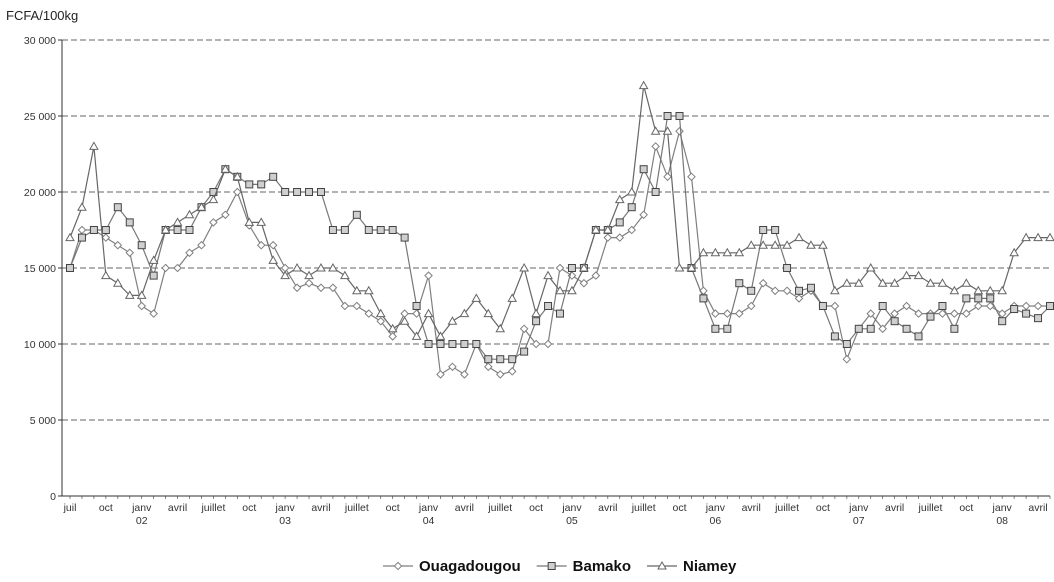 This screenshot has width=1054, height=582. I want to click on x-tick-year-label: 04, so click(429, 521).